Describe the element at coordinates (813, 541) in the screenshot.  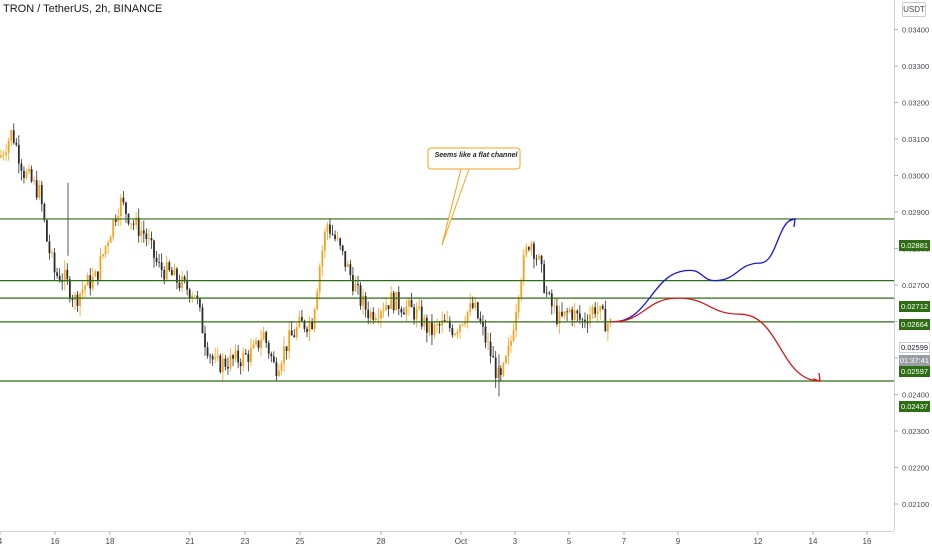
I see `time-axis-label: 14` at that location.